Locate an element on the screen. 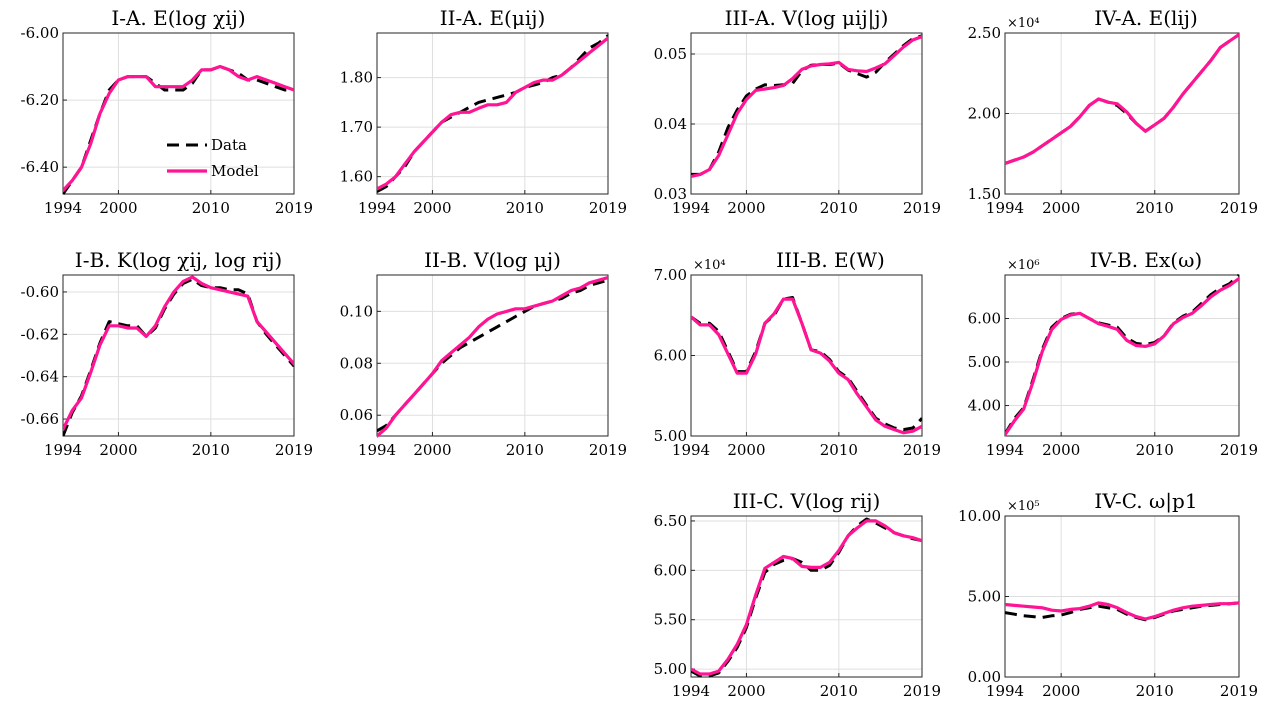 This screenshot has height=706, width=1278. y-tick-label: 1.60 is located at coordinates (356, 177).